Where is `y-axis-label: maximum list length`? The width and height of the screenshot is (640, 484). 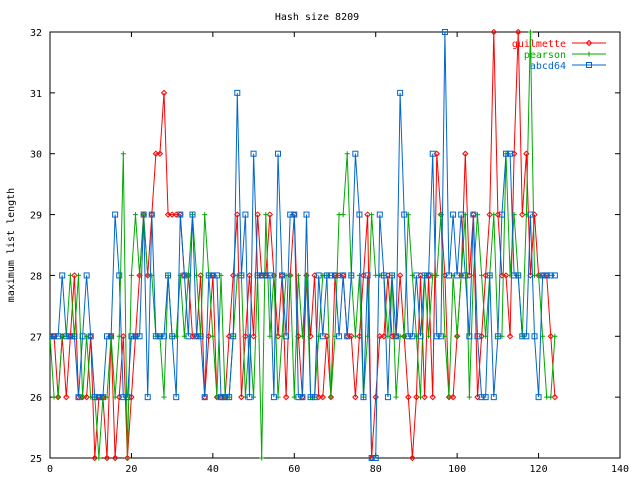 y-axis-label: maximum list length is located at coordinates (11, 245).